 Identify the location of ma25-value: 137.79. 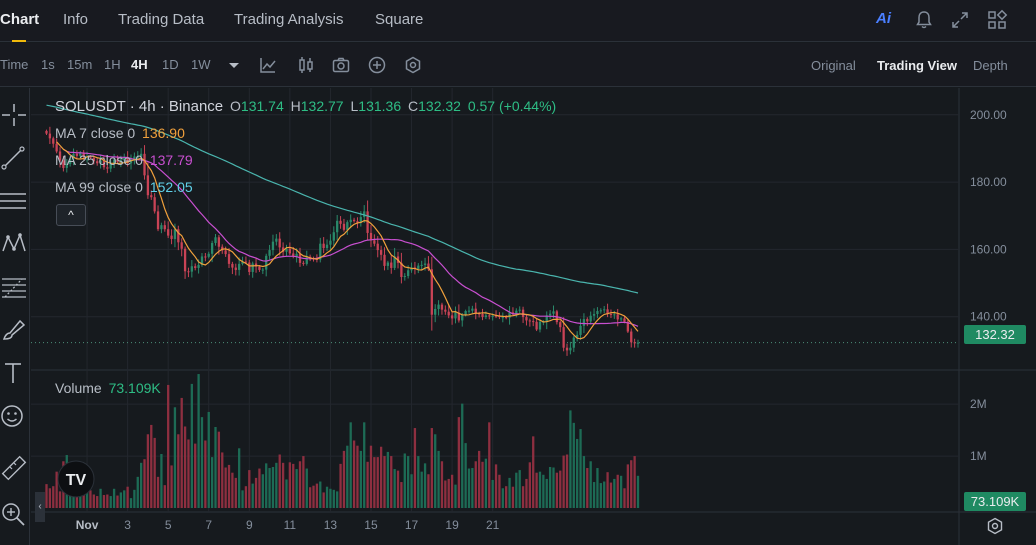
(171, 160).